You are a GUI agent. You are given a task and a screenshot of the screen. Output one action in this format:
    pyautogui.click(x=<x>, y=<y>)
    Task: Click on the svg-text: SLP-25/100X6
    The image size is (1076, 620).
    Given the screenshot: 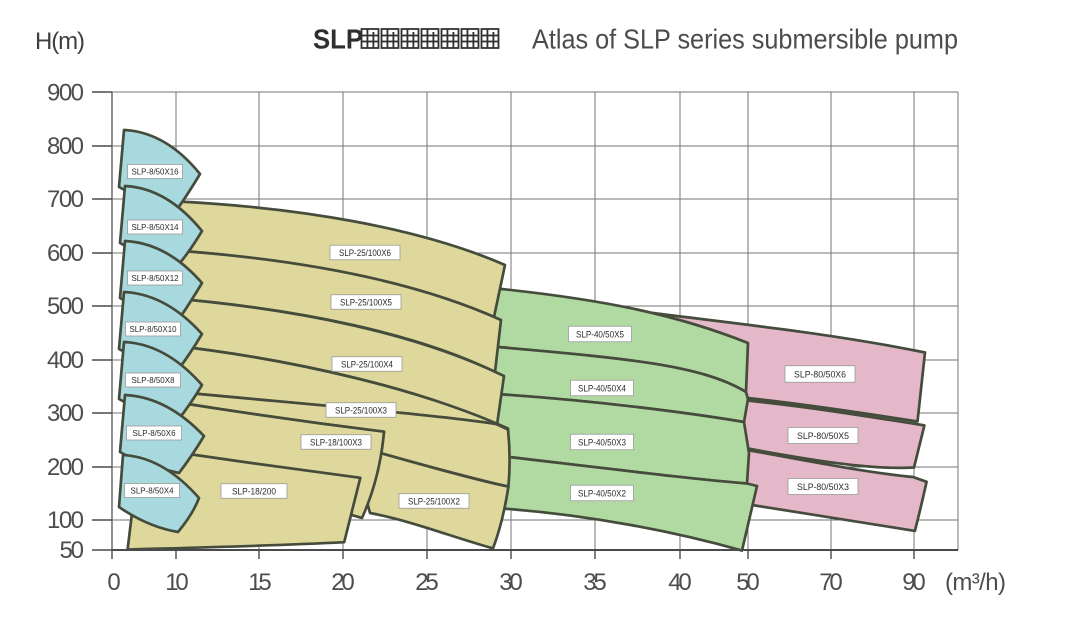 What is the action you would take?
    pyautogui.click(x=365, y=253)
    